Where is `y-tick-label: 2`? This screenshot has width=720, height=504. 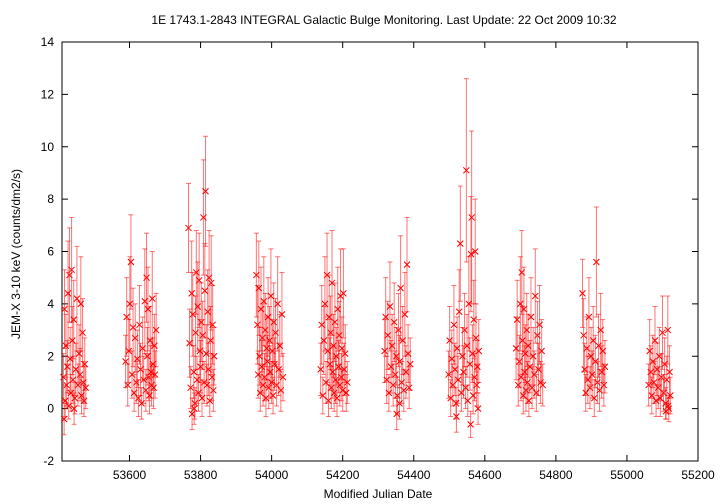 y-tick-label: 2 is located at coordinates (50, 356).